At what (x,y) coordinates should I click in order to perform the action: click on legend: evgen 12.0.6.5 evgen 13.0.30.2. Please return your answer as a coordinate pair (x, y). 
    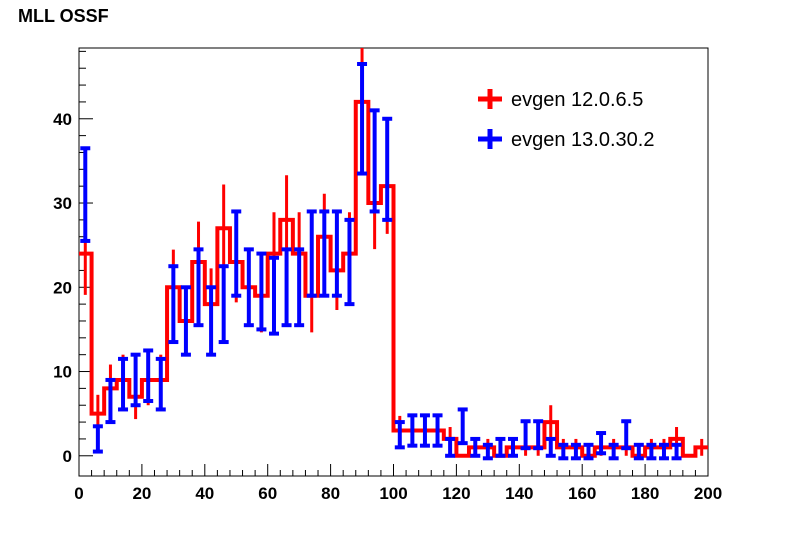
    Looking at the image, I should click on (566, 120).